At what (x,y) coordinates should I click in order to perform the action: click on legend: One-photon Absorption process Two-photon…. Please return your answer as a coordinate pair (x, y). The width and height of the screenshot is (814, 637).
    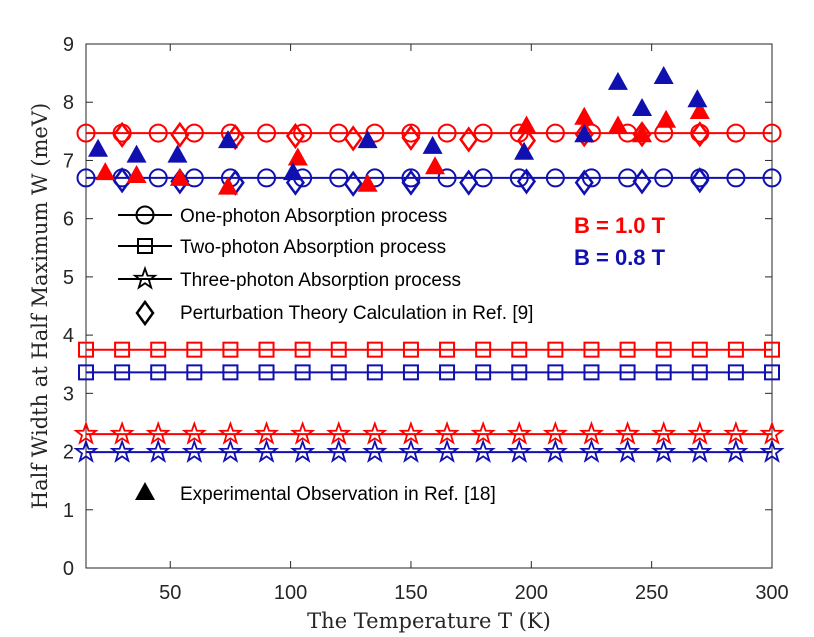
    Looking at the image, I should click on (325, 266).